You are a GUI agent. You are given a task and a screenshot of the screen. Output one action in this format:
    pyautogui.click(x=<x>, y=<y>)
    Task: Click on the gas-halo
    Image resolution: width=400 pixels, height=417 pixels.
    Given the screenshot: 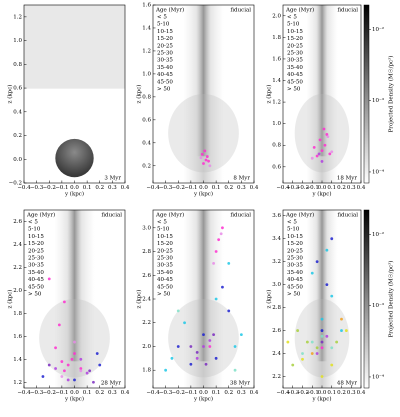 What is the action you would take?
    pyautogui.click(x=74, y=338)
    